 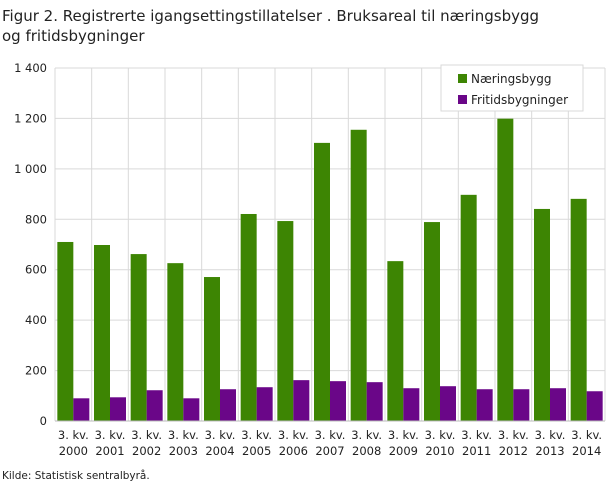 I want to click on x-tick-label: 2012, so click(x=513, y=451).